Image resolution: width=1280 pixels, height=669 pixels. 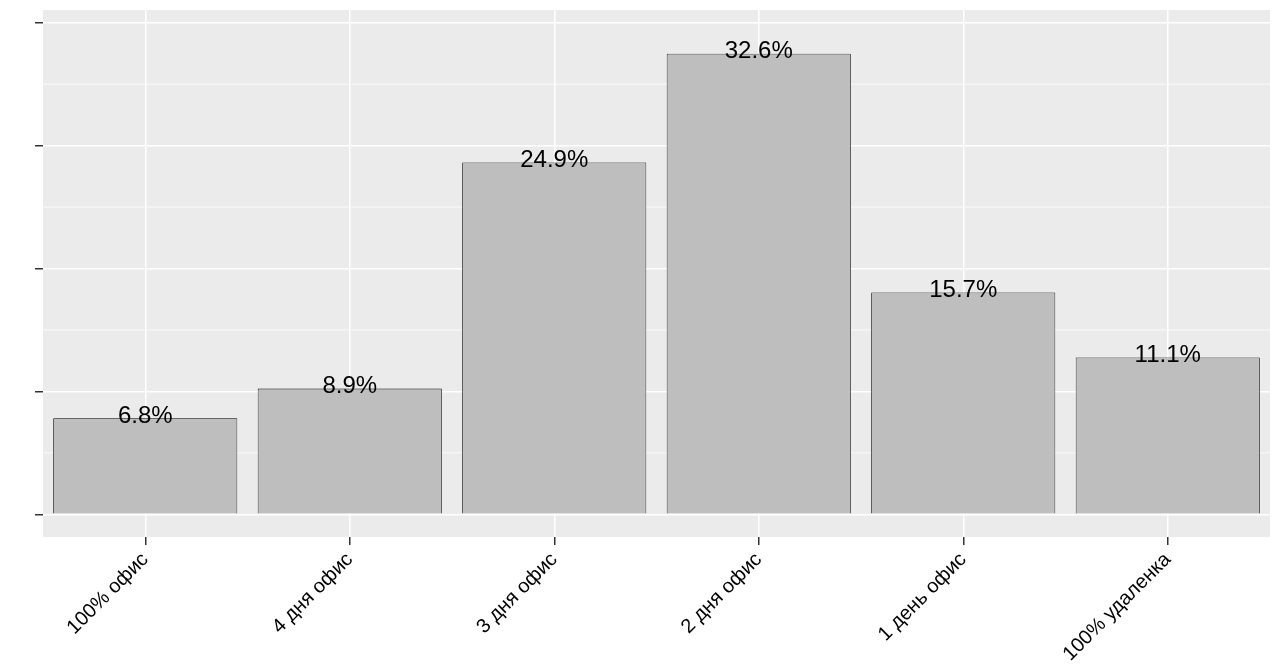 What do you see at coordinates (554, 159) in the screenshot?
I see `data-label: 24.9%` at bounding box center [554, 159].